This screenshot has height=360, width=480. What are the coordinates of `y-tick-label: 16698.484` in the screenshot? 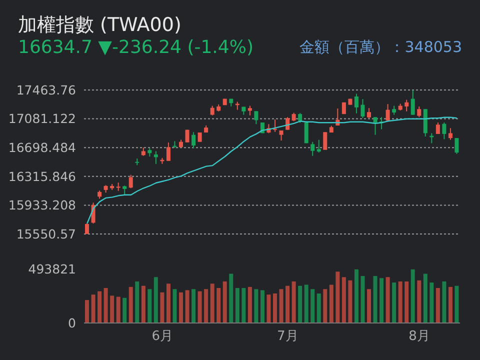 It's located at (42, 148).